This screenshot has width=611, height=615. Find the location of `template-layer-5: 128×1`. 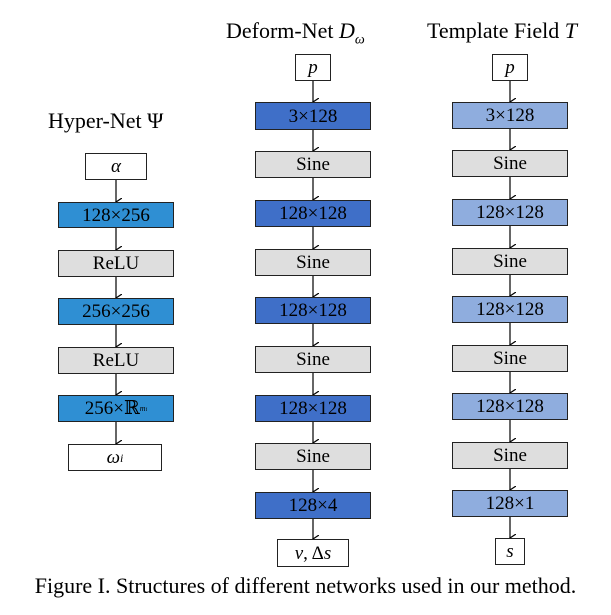

template-layer-5: 128×1 is located at coordinates (510, 503).